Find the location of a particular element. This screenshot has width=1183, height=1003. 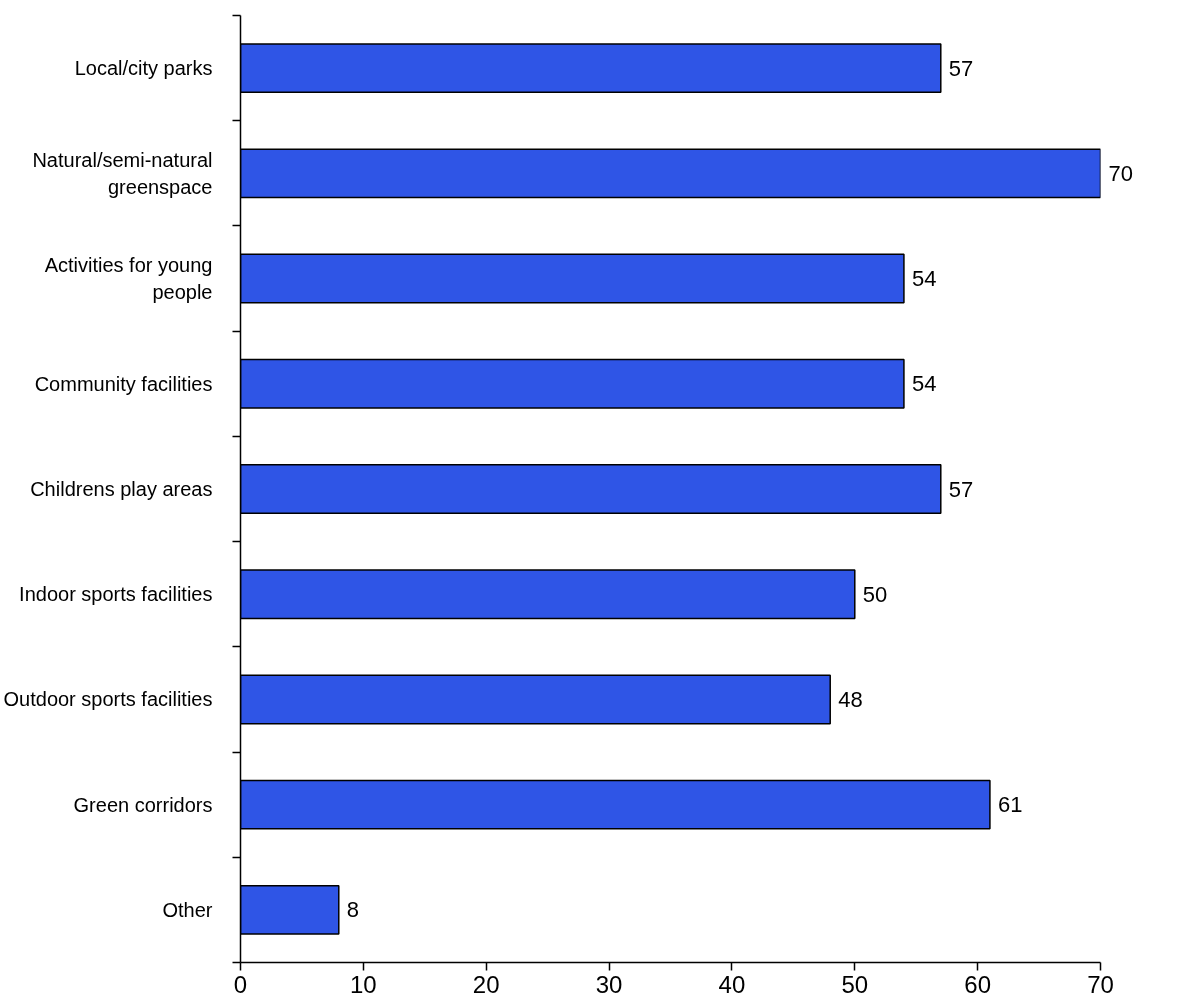

data-label: 50 is located at coordinates (875, 594).